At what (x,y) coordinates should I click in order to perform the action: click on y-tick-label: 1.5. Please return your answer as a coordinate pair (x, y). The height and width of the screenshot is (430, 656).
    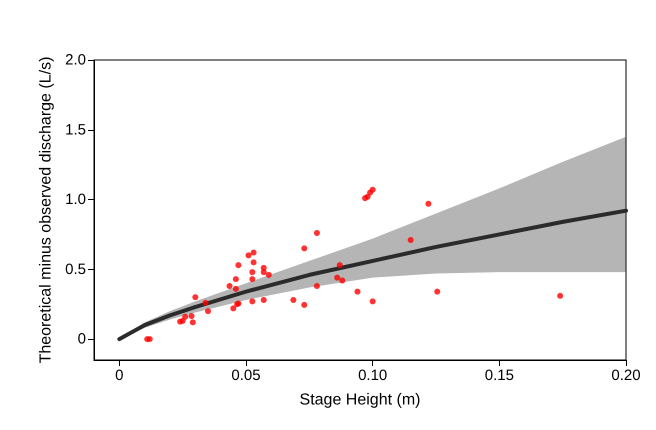
    Looking at the image, I should click on (75, 129).